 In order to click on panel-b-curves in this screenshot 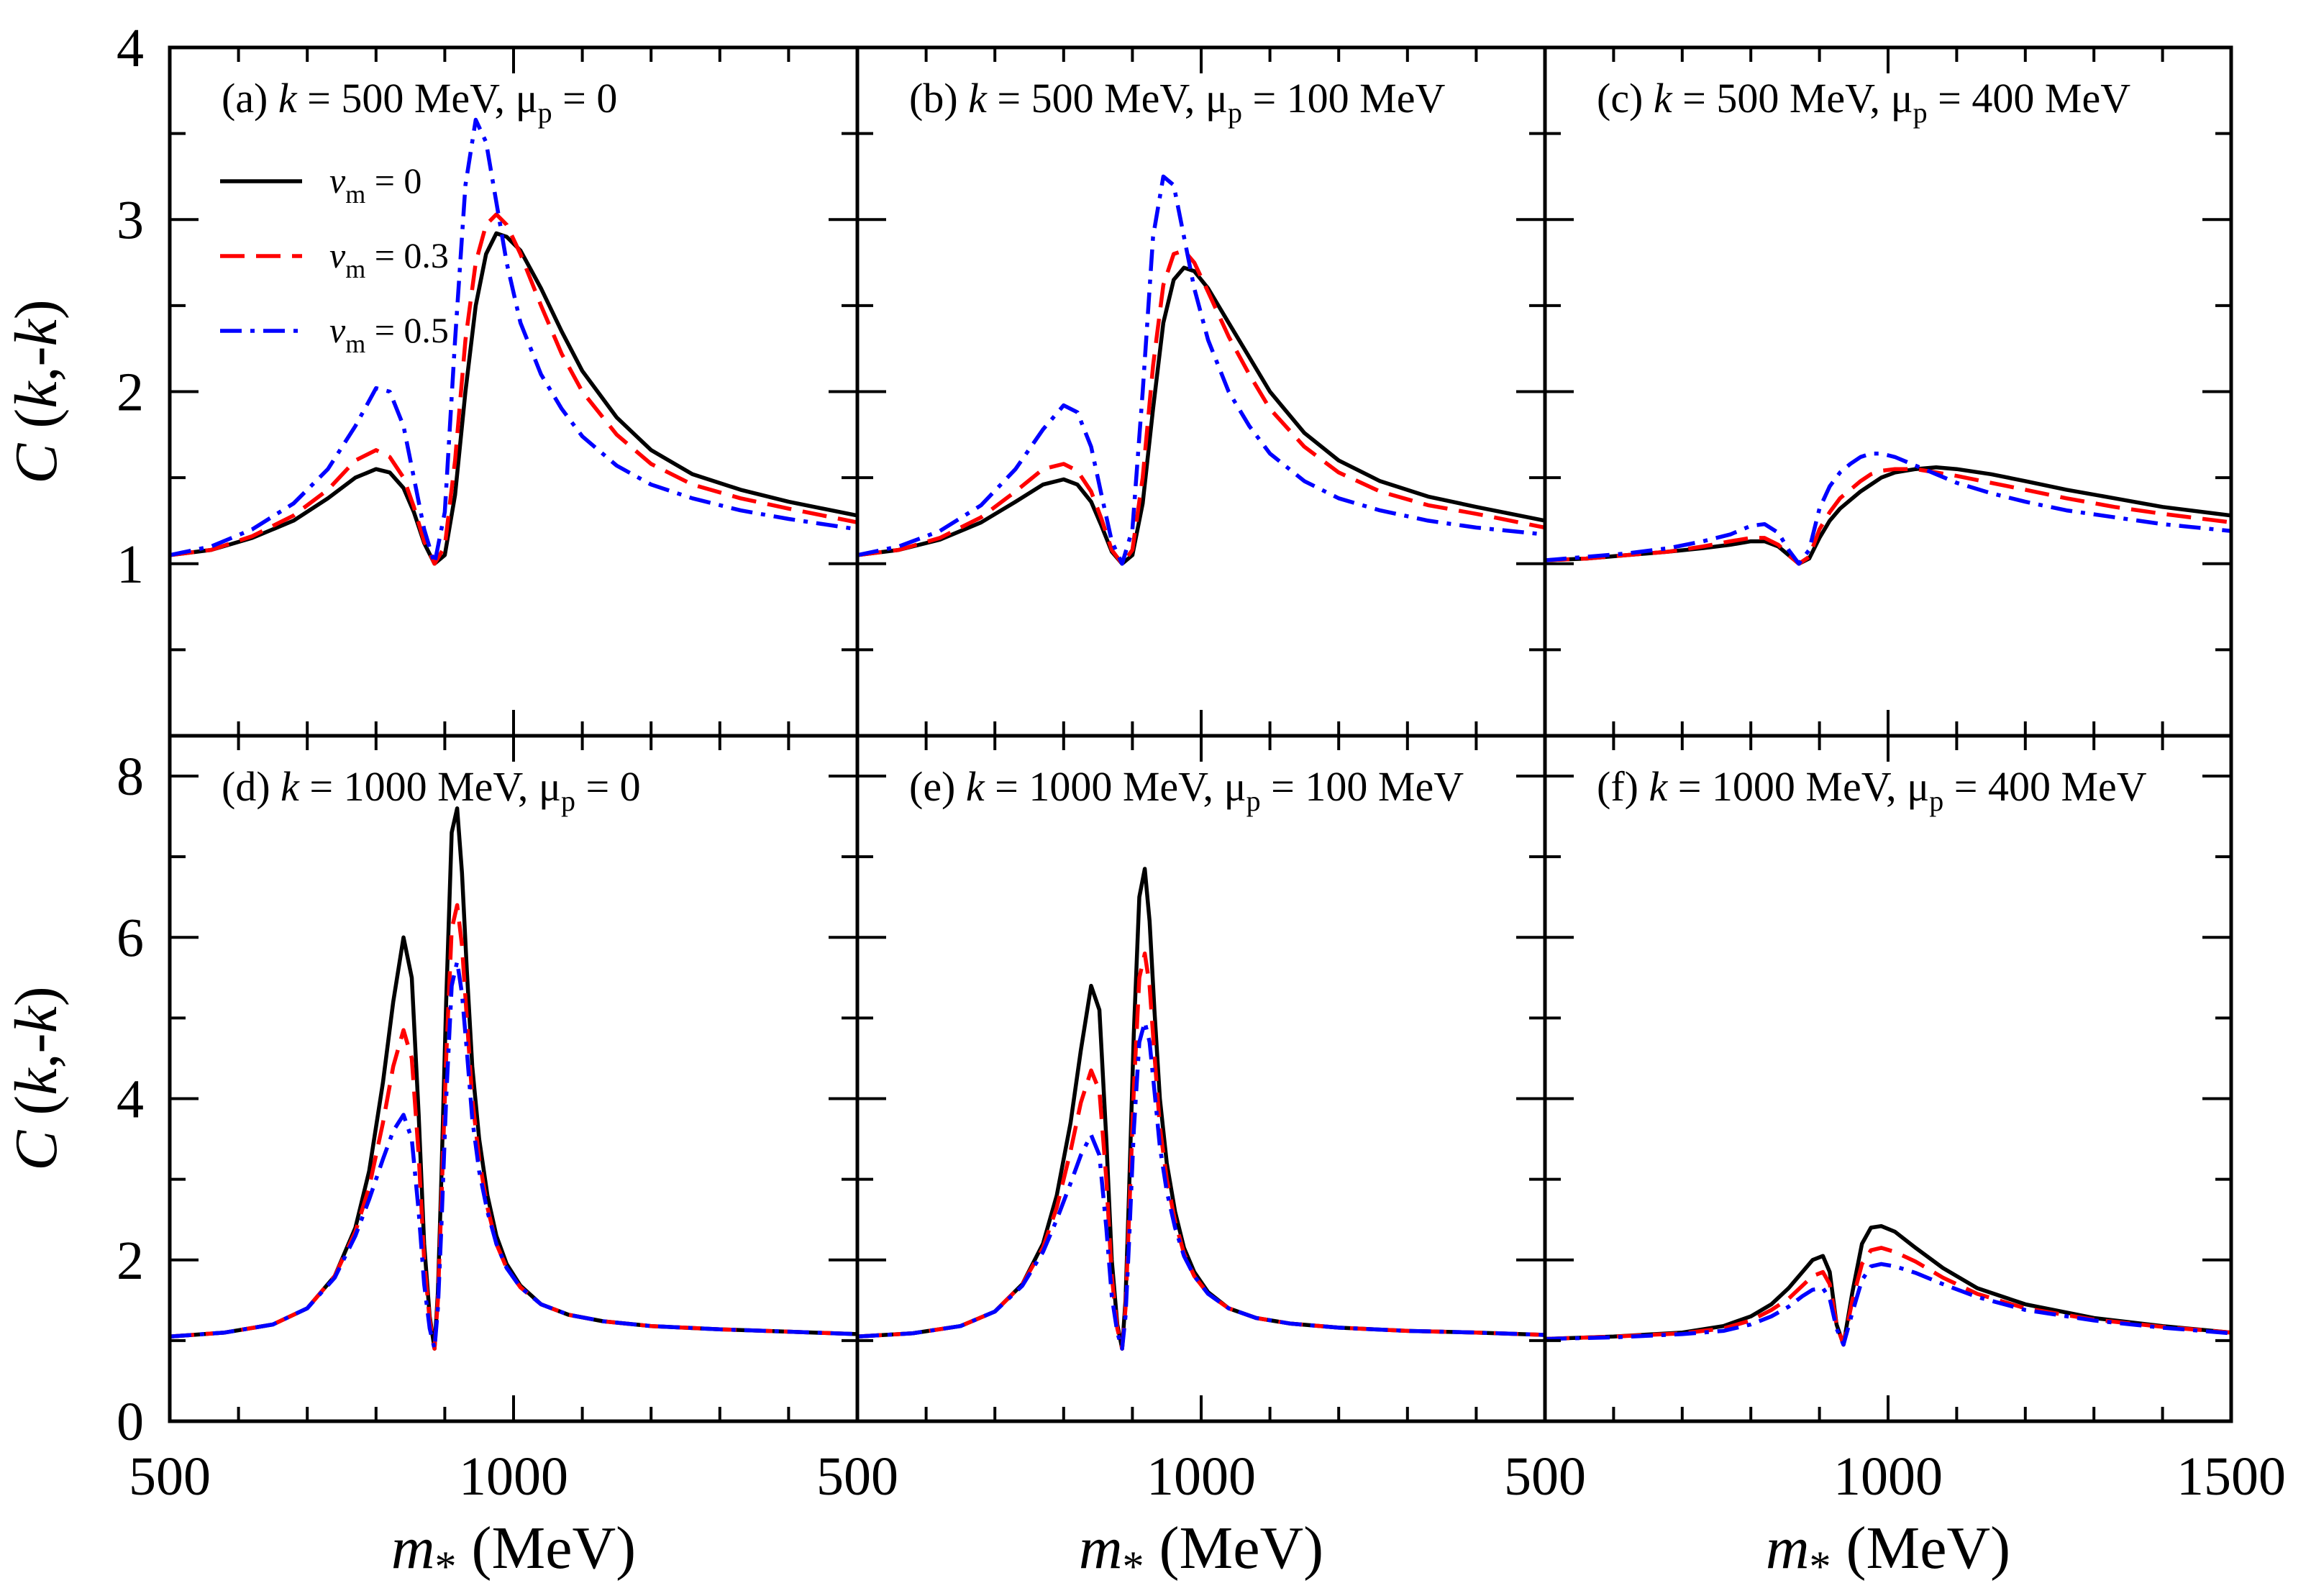, I will do `click(1201, 370)`.